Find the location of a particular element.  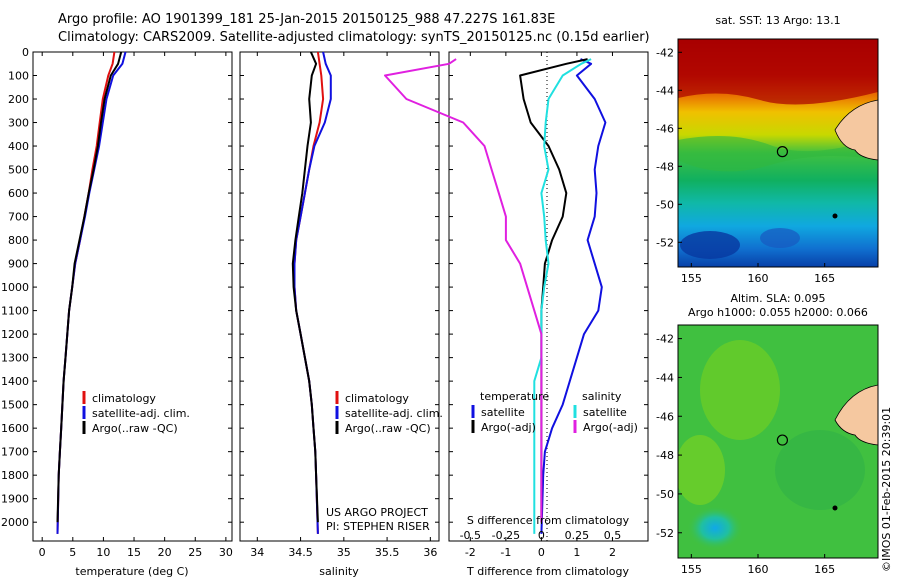

temperature-axis-label: temperature (deg C) is located at coordinates (131, 571).